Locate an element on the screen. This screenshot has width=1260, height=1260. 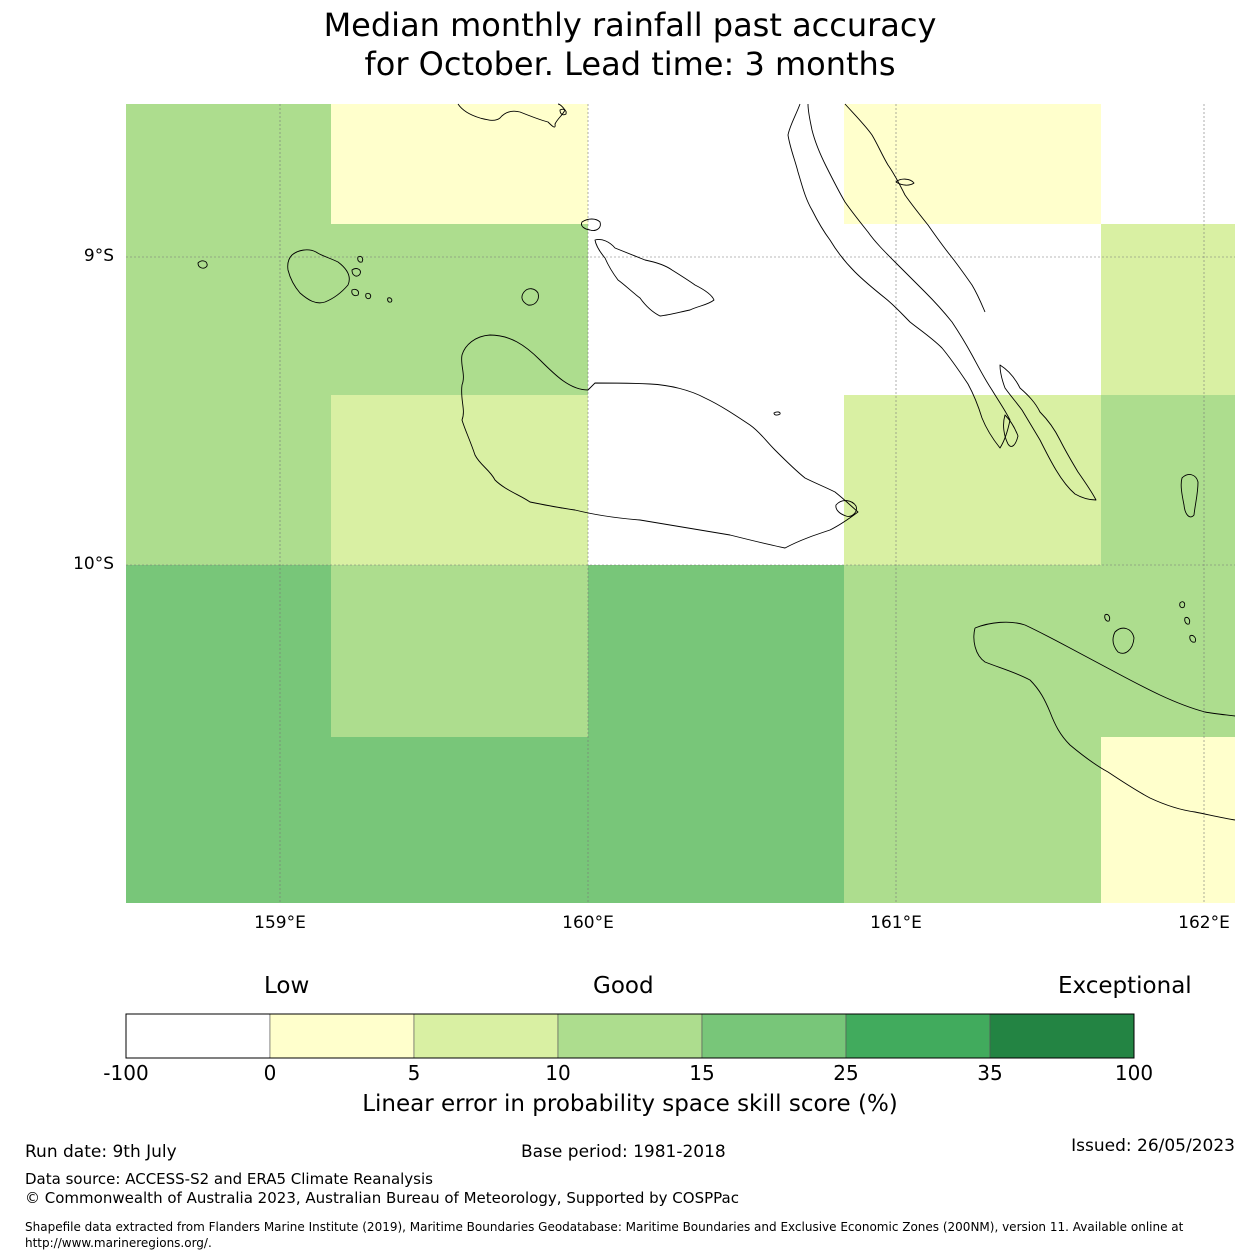
coast-russell-e3 is located at coordinates (368, 296).